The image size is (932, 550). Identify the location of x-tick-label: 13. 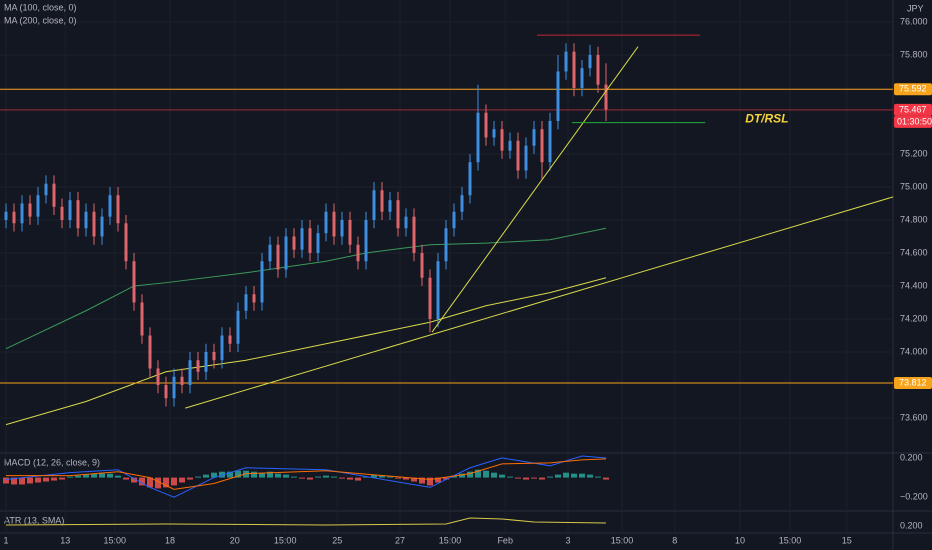
(65, 540).